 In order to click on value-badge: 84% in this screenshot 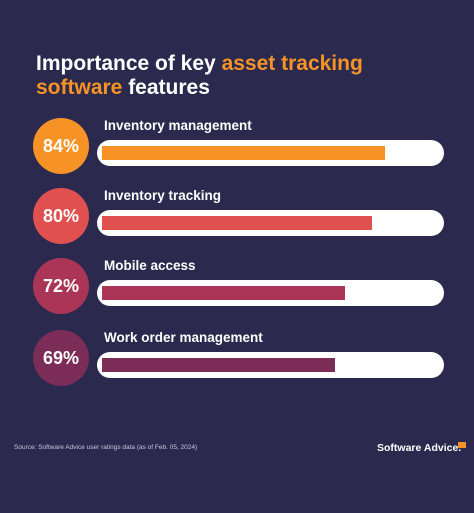, I will do `click(61, 146)`.